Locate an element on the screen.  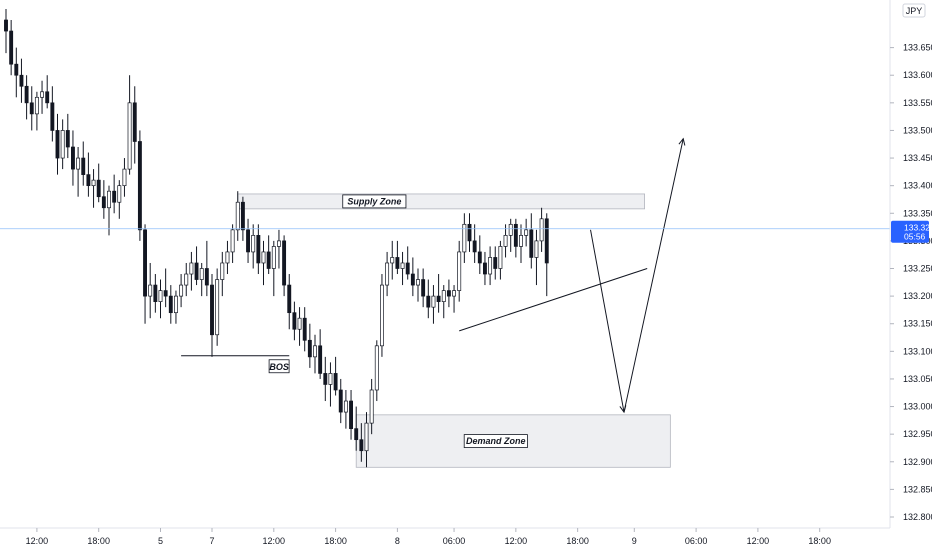
supply-zone-label-box is located at coordinates (374, 201).